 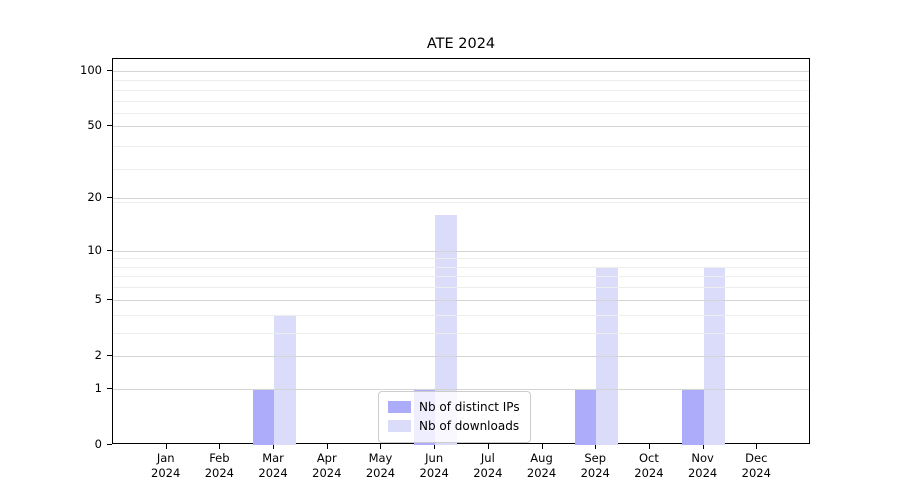 What do you see at coordinates (399, 407) in the screenshot?
I see `legend-swatch-distinct-ips` at bounding box center [399, 407].